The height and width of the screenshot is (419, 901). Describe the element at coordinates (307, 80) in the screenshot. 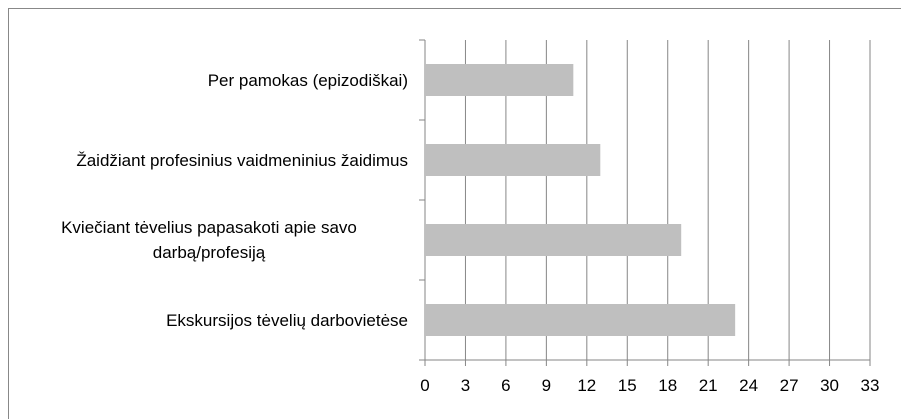

I see `y-tick-label: Per pamokas (epizodiškai)` at that location.